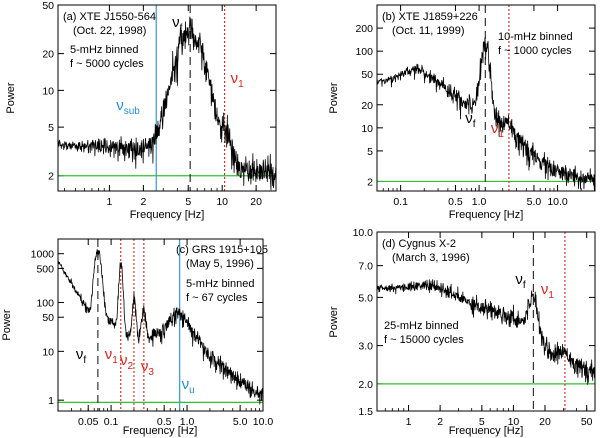 Image resolution: width=600 pixels, height=438 pixels. What do you see at coordinates (400, 202) in the screenshot?
I see `panel-b-xtick-label: 0.1` at bounding box center [400, 202].